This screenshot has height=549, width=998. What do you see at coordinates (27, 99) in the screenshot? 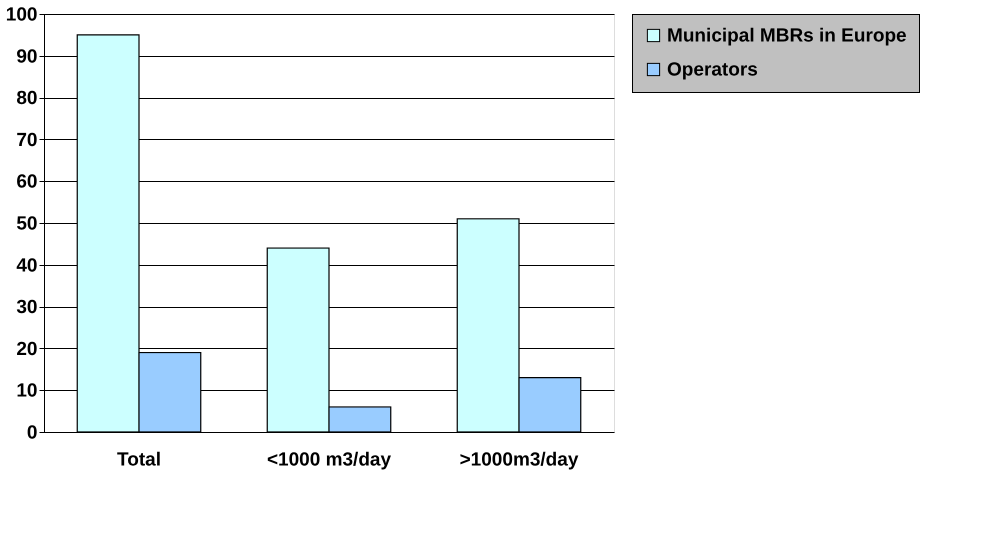
I see `y-tick-label: 80` at bounding box center [27, 99].